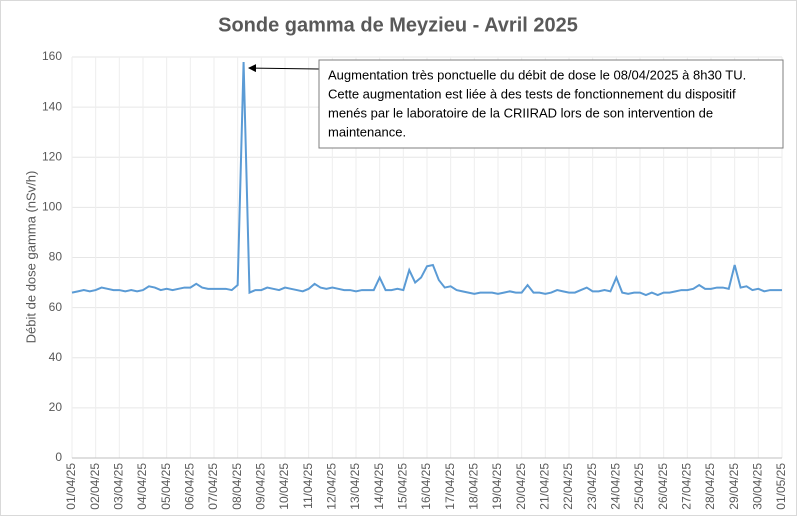 The height and width of the screenshot is (516, 797). Describe the element at coordinates (119, 486) in the screenshot. I see `x-tick-label: 03/04/25` at that location.